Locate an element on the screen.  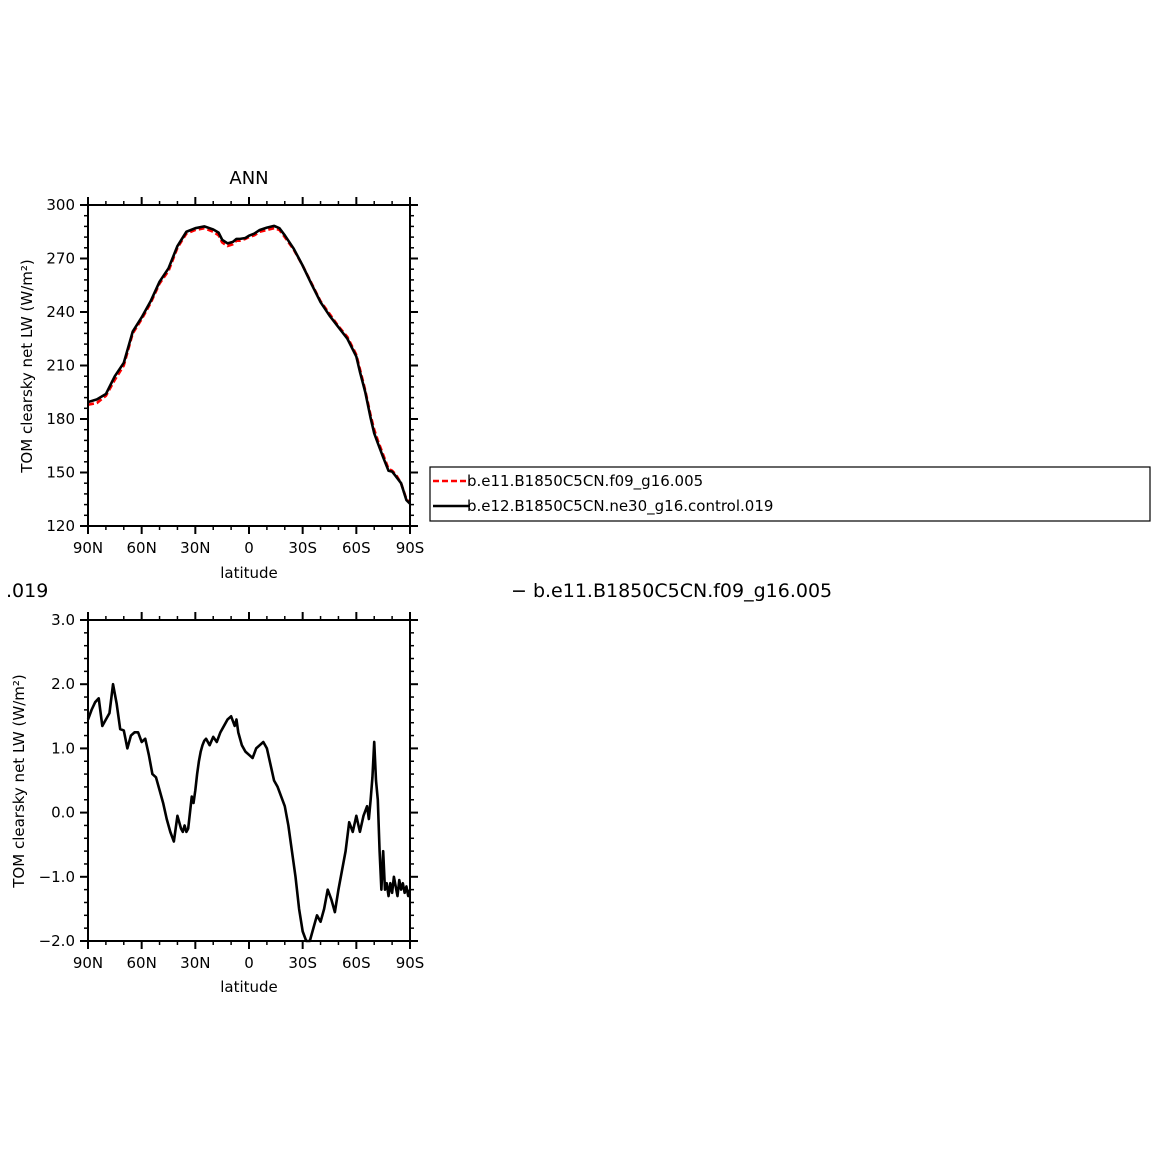
top-y-tick-label: 120 is located at coordinates (60, 526).